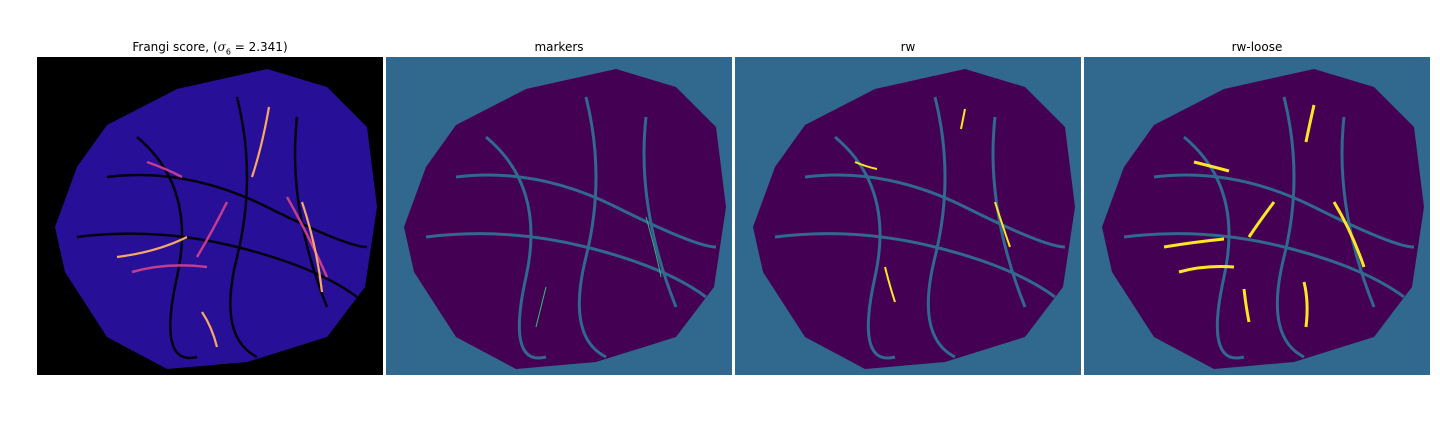 The image size is (1440, 432). What do you see at coordinates (559, 47) in the screenshot?
I see `markers-title: markers` at bounding box center [559, 47].